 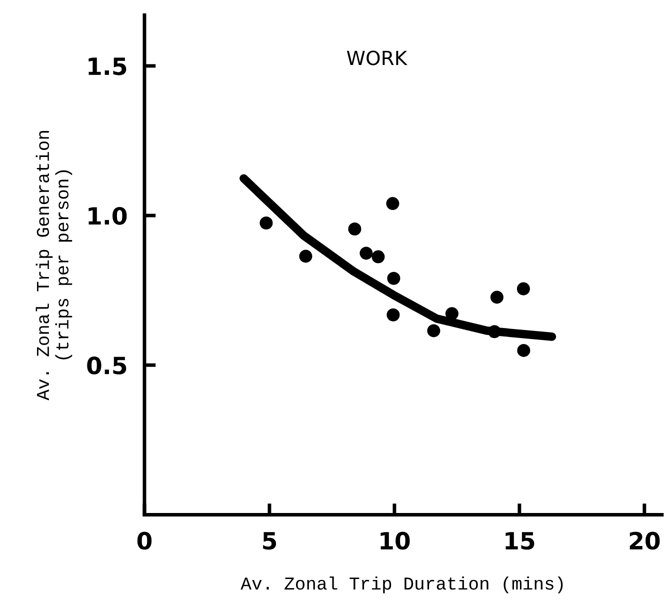 I want to click on x-tick-label: 10, so click(x=395, y=541).